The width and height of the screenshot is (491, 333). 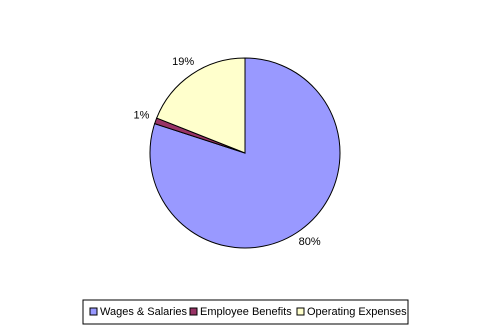 What do you see at coordinates (144, 312) in the screenshot?
I see `legend-label: Wages & Salaries` at bounding box center [144, 312].